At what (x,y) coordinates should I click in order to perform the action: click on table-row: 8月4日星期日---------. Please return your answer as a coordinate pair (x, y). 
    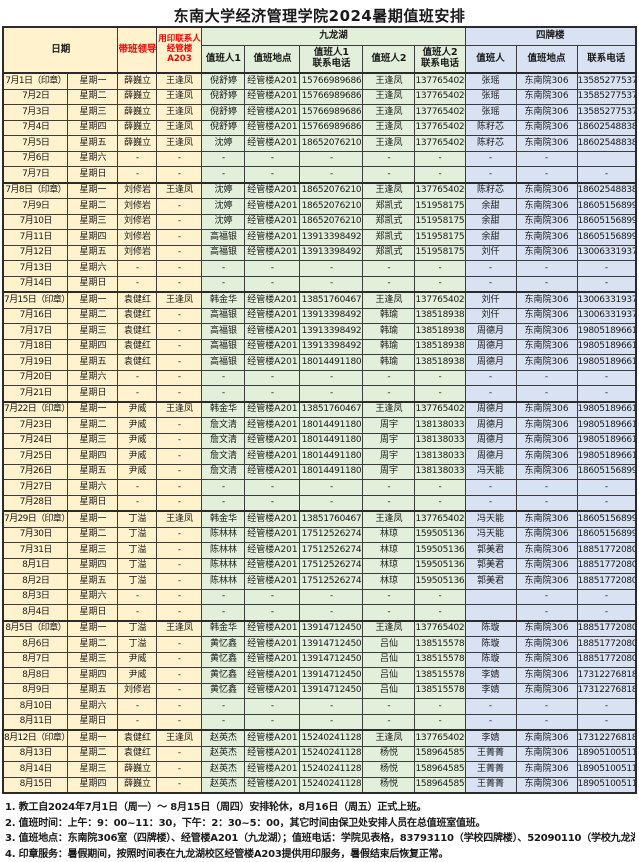
    Looking at the image, I should click on (319, 613).